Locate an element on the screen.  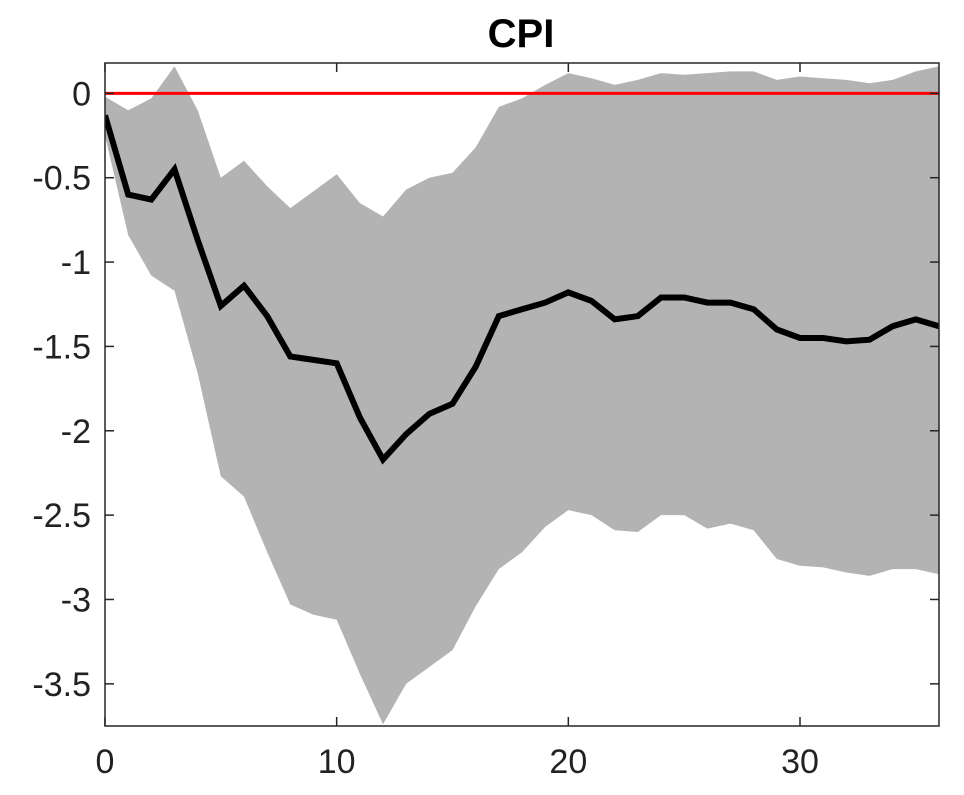
x-tick-label: 0 is located at coordinates (105, 762).